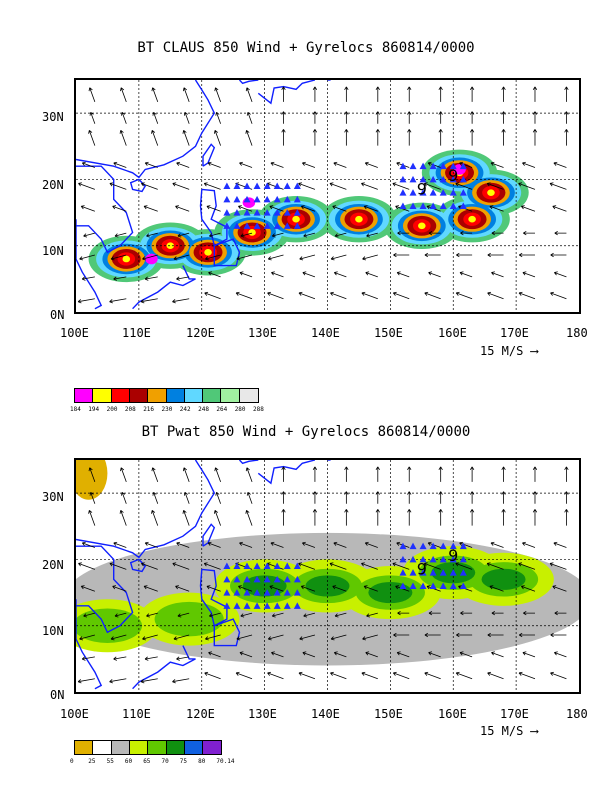 This screenshot has height=792, width=612. I want to click on lon-label: 140E, so click(325, 714).